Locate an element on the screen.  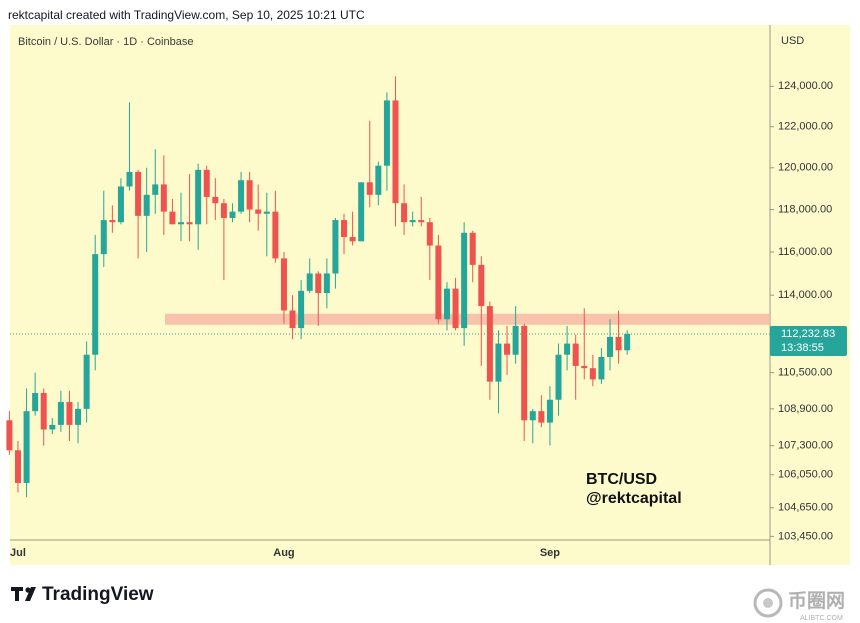
y-tick-label: 106,050.00 is located at coordinates (805, 475).